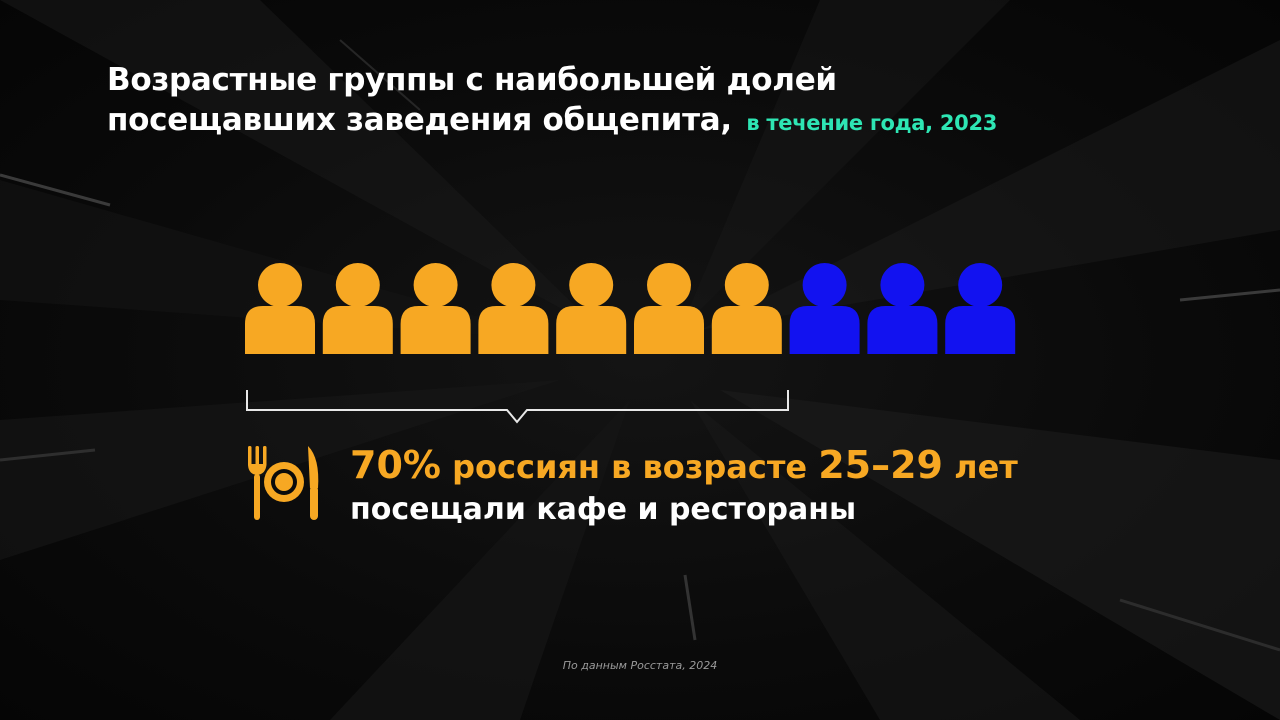 Image resolution: width=1280 pixels, height=720 pixels. I want to click on fork-plate-knife-icon, so click(283, 483).